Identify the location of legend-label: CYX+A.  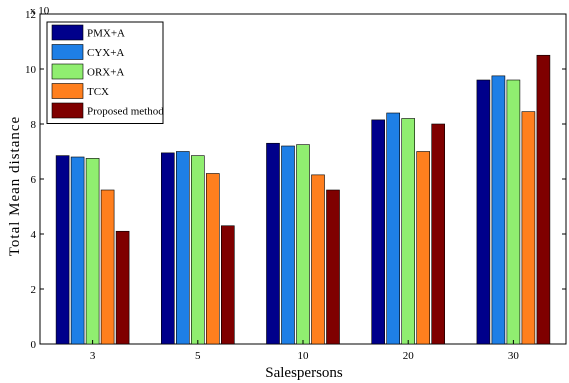
(105, 53).